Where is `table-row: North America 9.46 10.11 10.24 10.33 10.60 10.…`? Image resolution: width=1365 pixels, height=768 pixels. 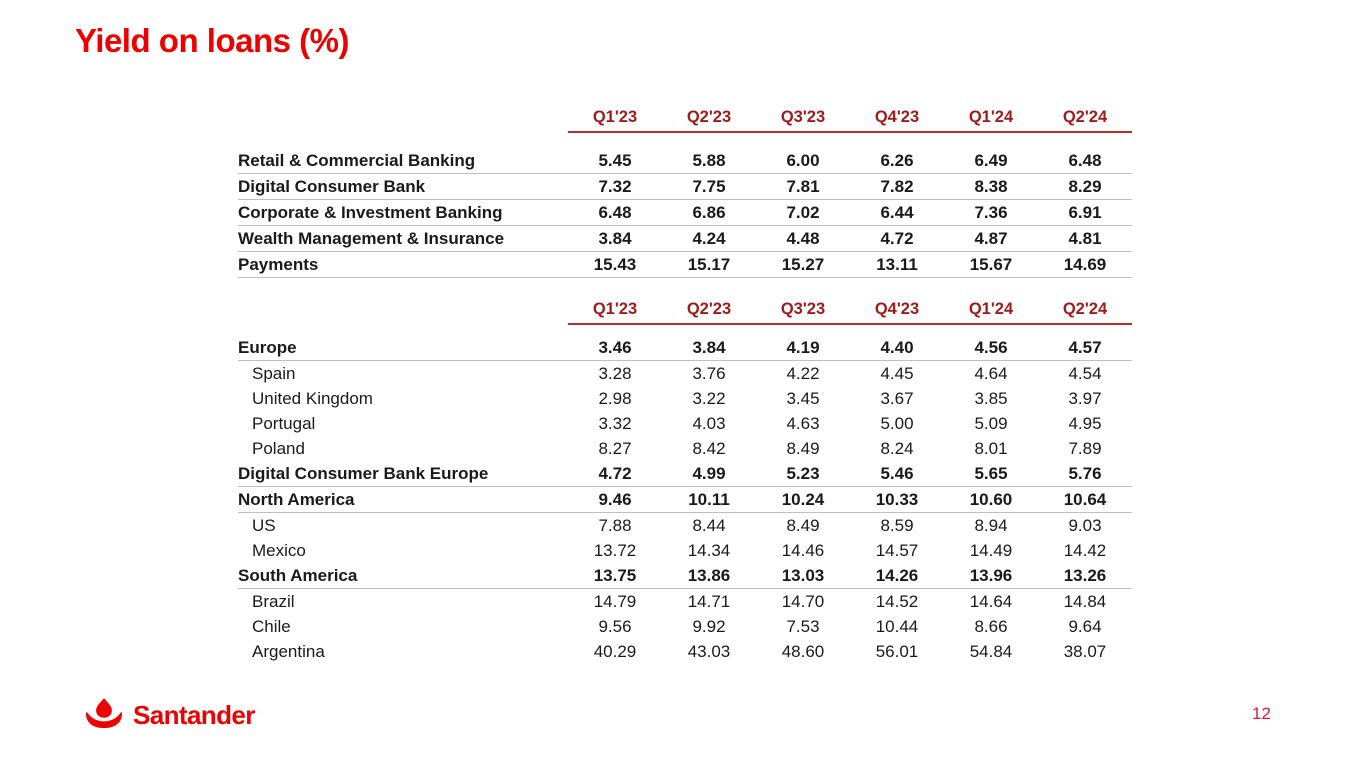 table-row: North America 9.46 10.11 10.24 10.33 10.60 10.… is located at coordinates (685, 499).